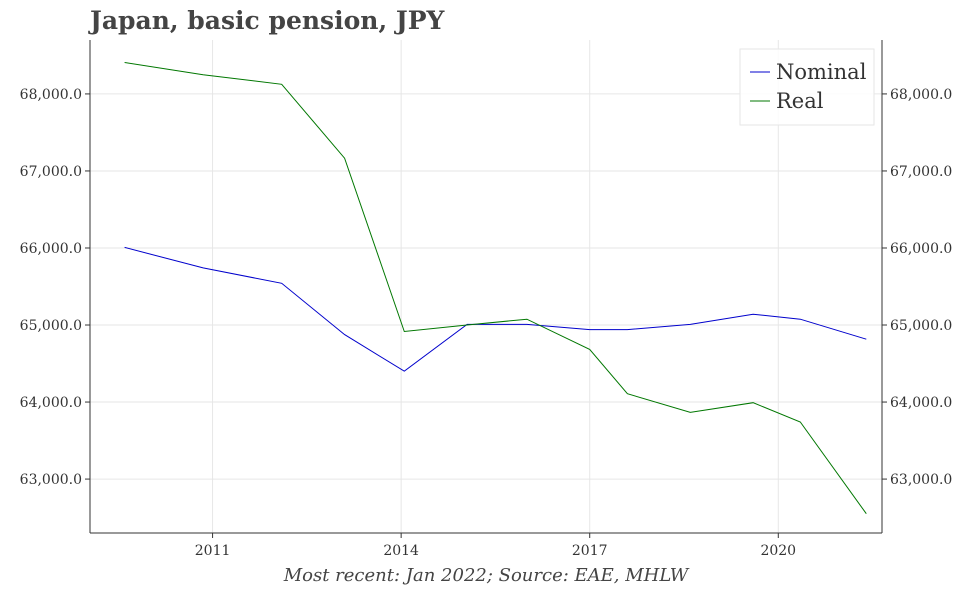 The image size is (972, 589). I want to click on x-tick-label: 2014, so click(401, 551).